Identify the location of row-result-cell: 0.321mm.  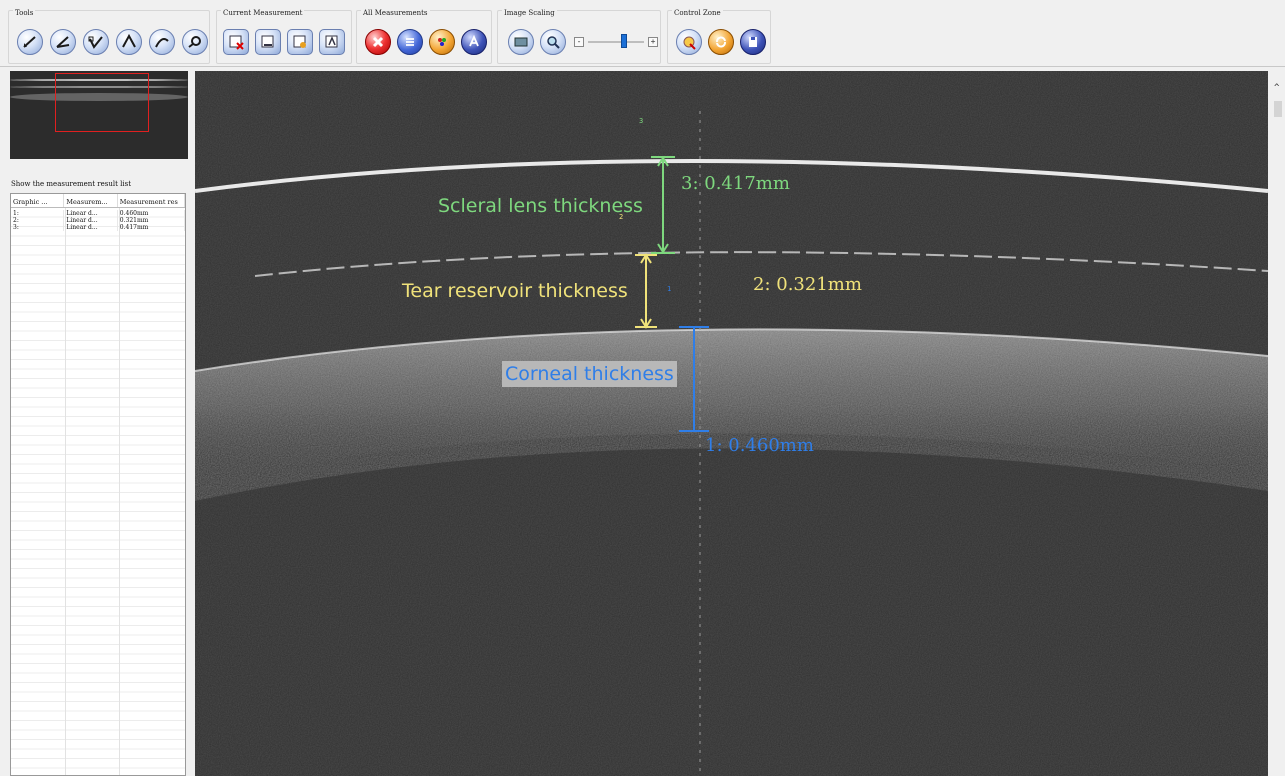
(151, 220).